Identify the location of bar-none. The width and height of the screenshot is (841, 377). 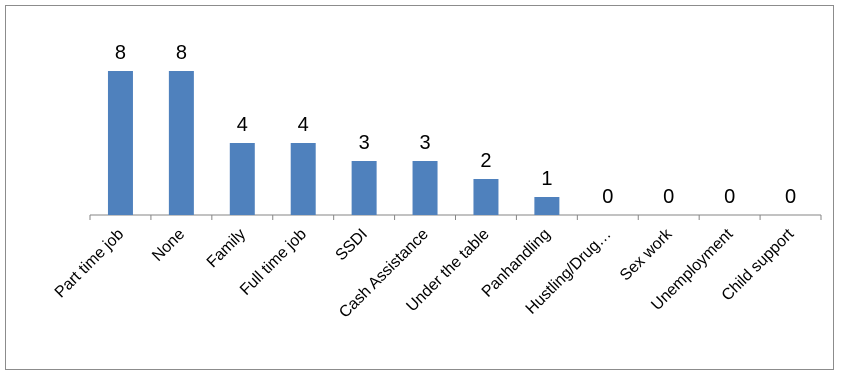
(181, 143).